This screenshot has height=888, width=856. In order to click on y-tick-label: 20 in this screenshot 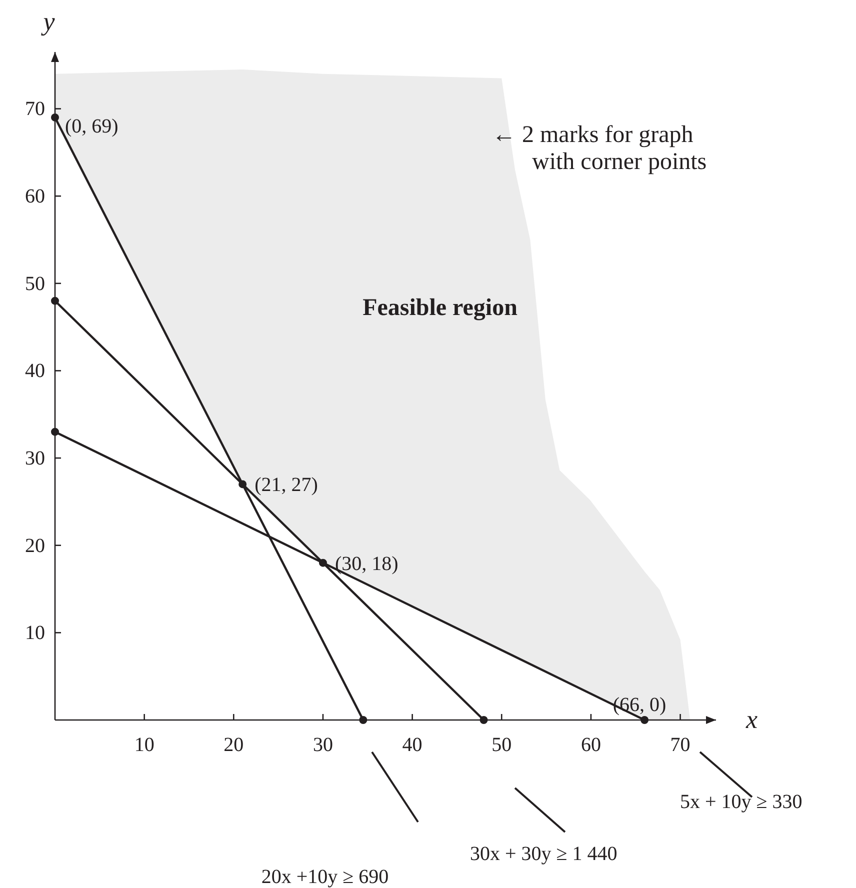, I will do `click(35, 545)`.